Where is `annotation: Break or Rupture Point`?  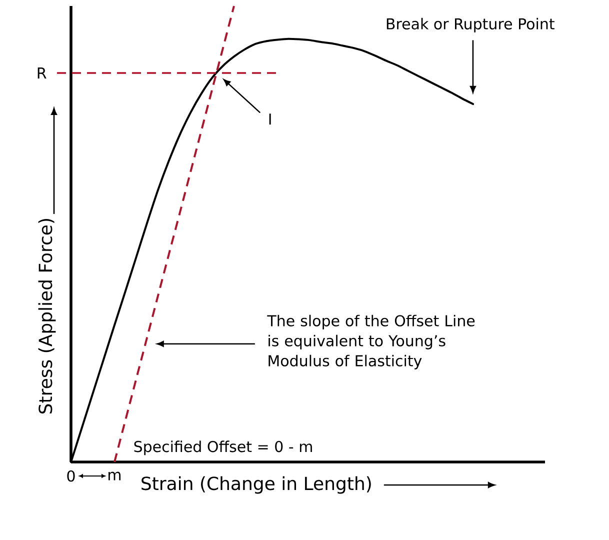 annotation: Break or Rupture Point is located at coordinates (470, 25).